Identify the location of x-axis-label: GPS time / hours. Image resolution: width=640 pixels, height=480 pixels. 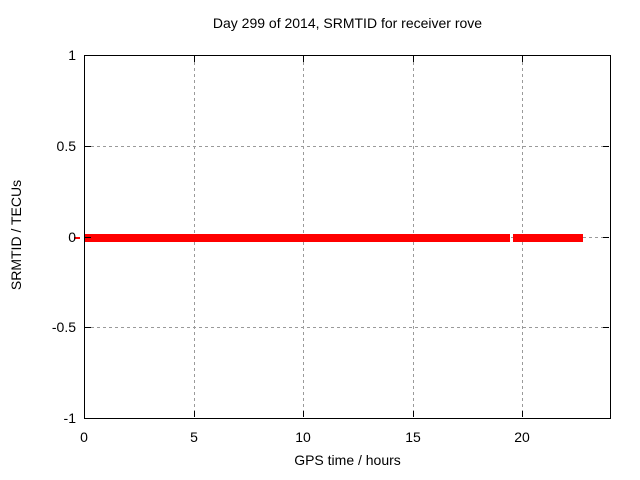
(347, 460).